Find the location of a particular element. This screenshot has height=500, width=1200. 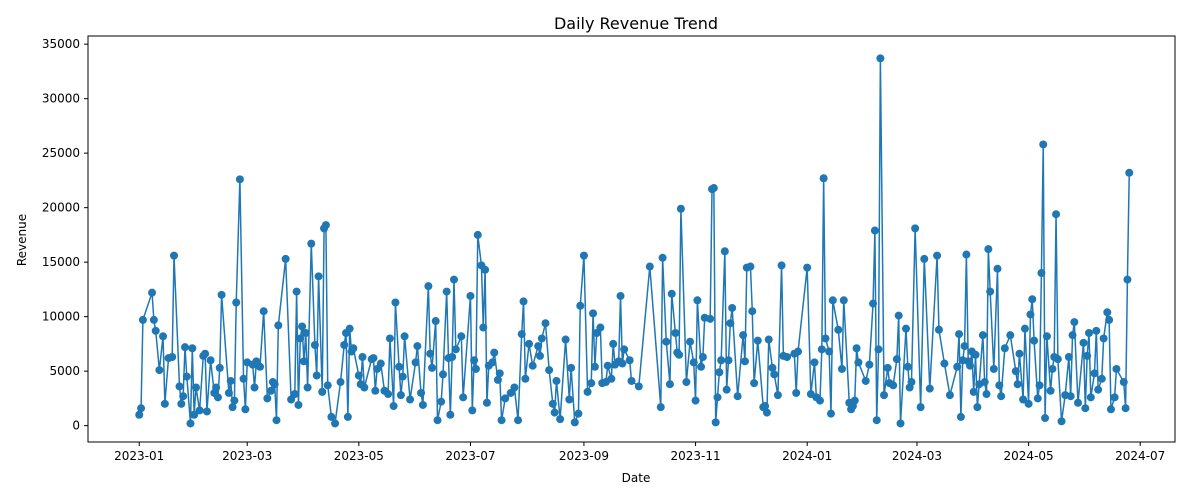

x-axis-label: Date is located at coordinates (636, 478).